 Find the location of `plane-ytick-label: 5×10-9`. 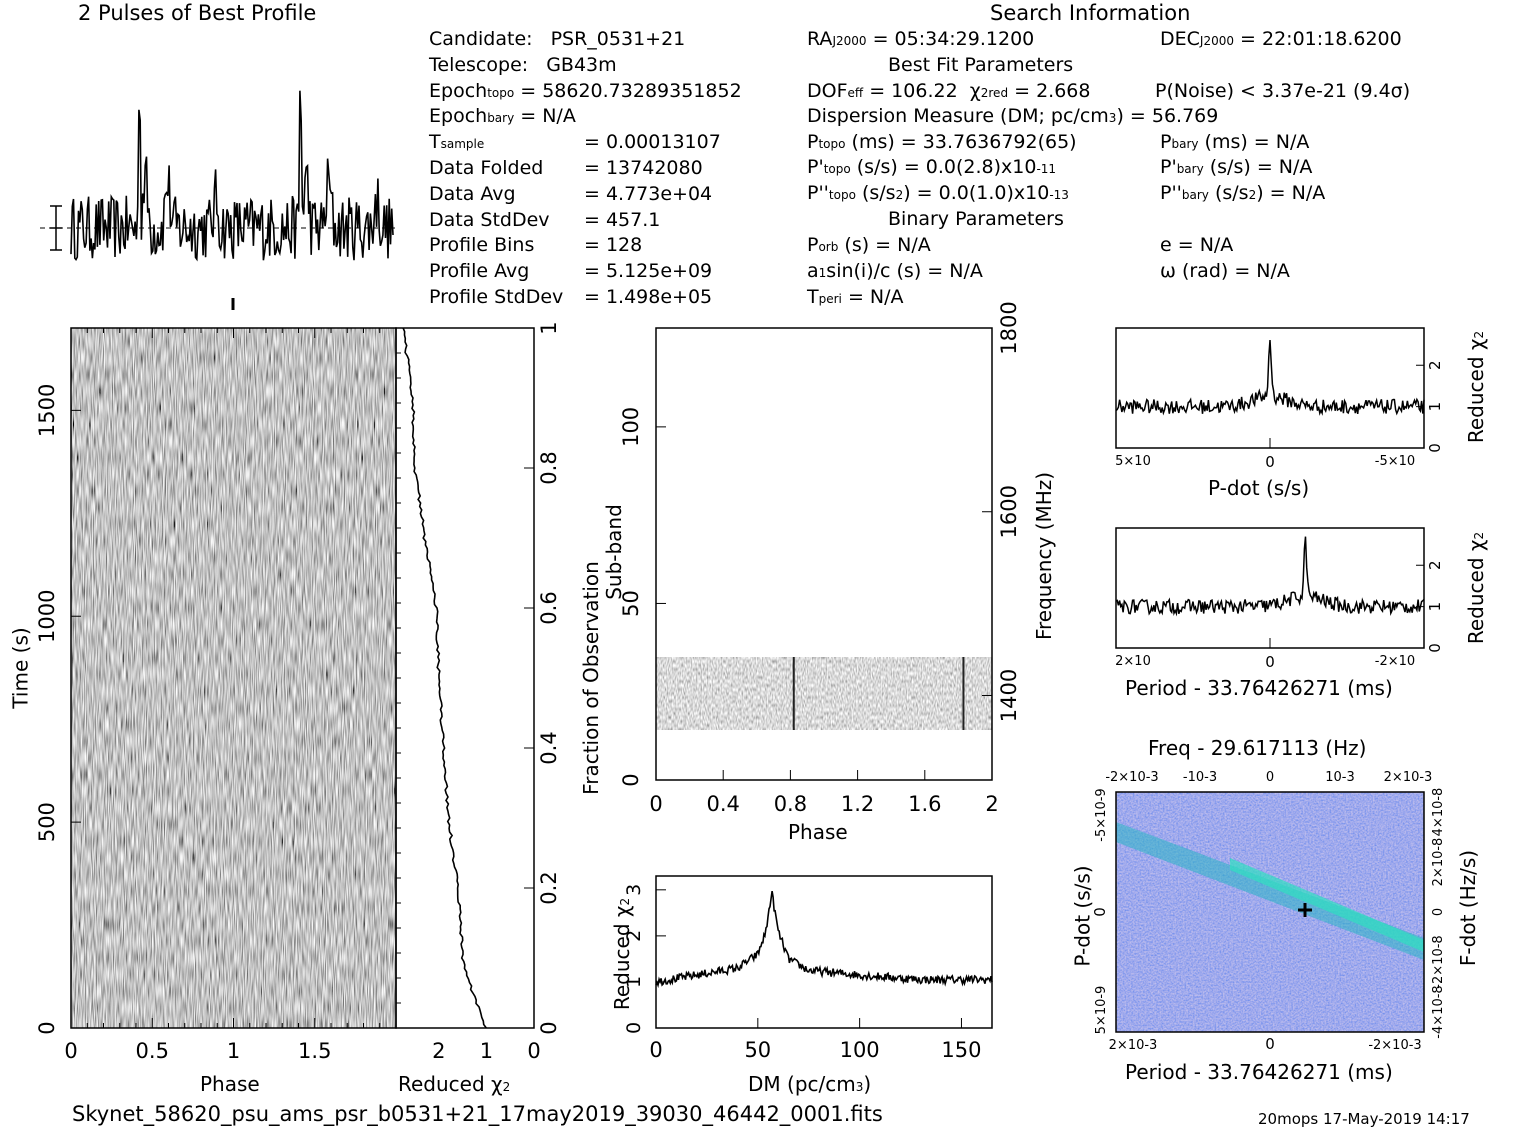

plane-ytick-label: 5×10-9 is located at coordinates (1101, 1010).